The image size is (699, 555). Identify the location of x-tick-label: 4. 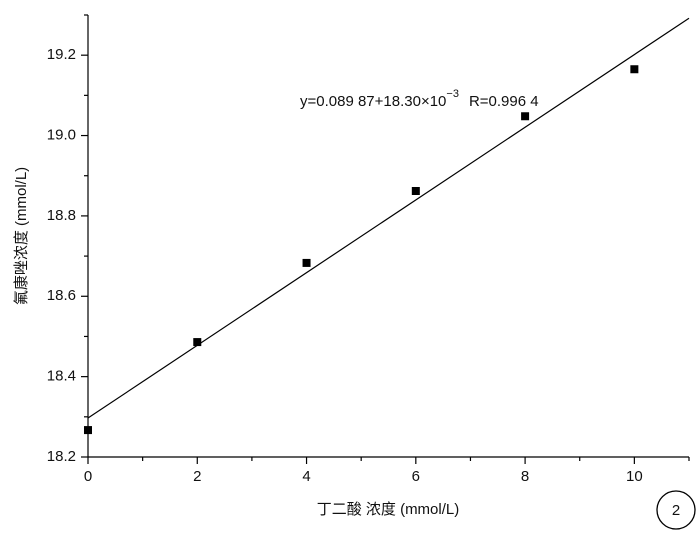
(306, 476).